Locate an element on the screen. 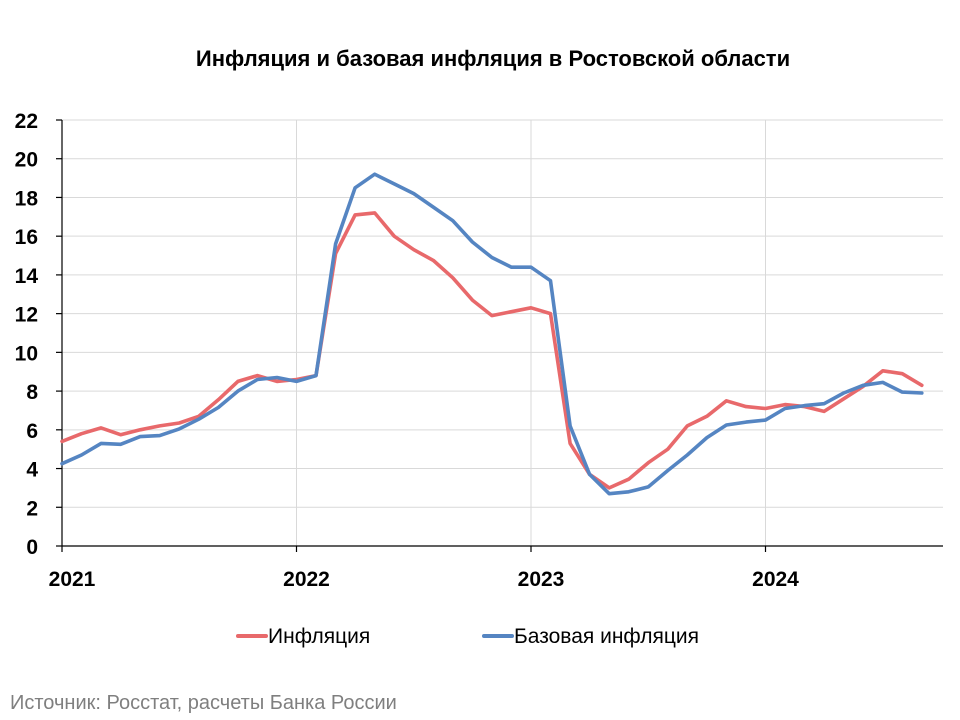 This screenshot has width=960, height=720. x-tick-label: 2022 is located at coordinates (306, 579).